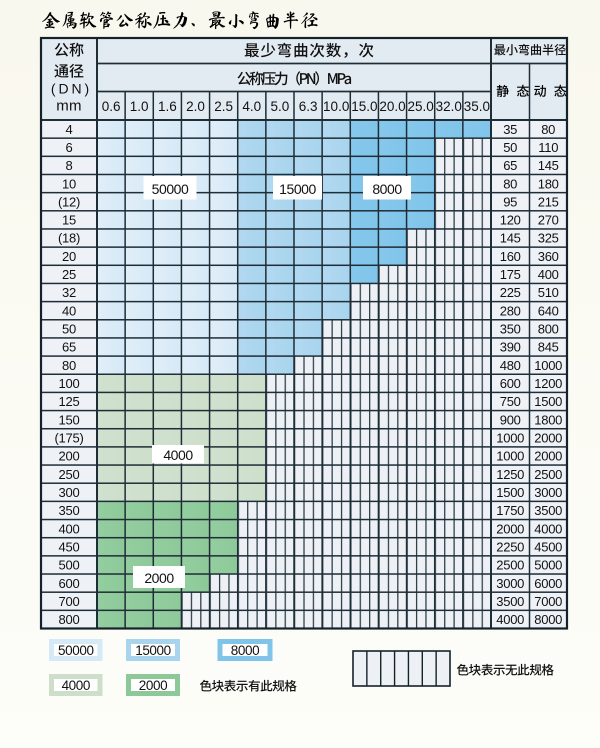 The height and width of the screenshot is (748, 600). I want to click on svg-text: 360, so click(548, 256).